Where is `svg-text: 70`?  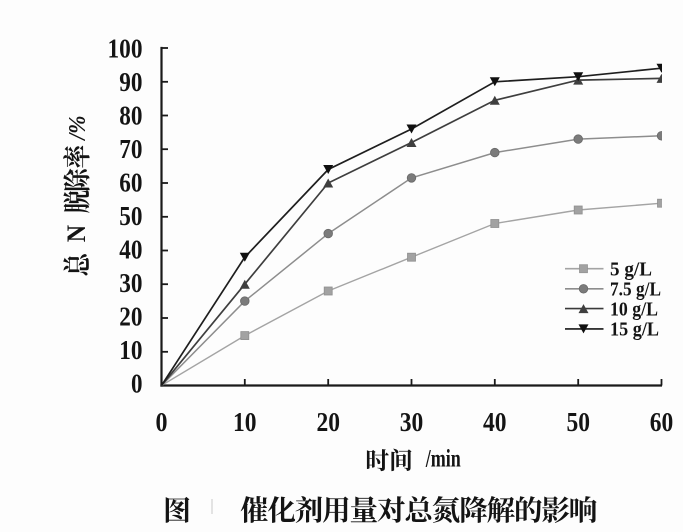
svg-text: 70 is located at coordinates (130, 149).